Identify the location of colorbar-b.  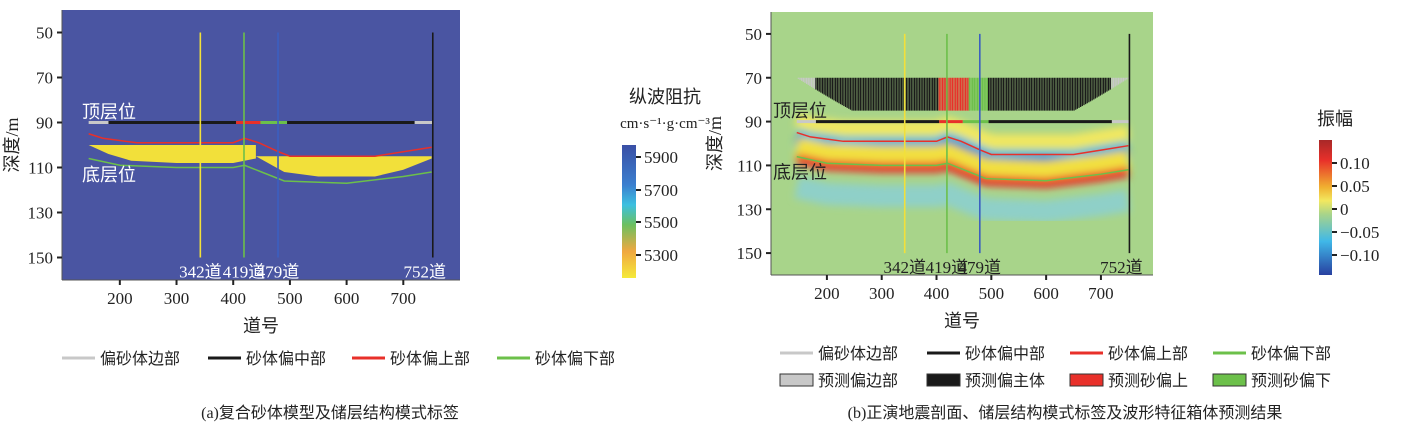
(1325, 207).